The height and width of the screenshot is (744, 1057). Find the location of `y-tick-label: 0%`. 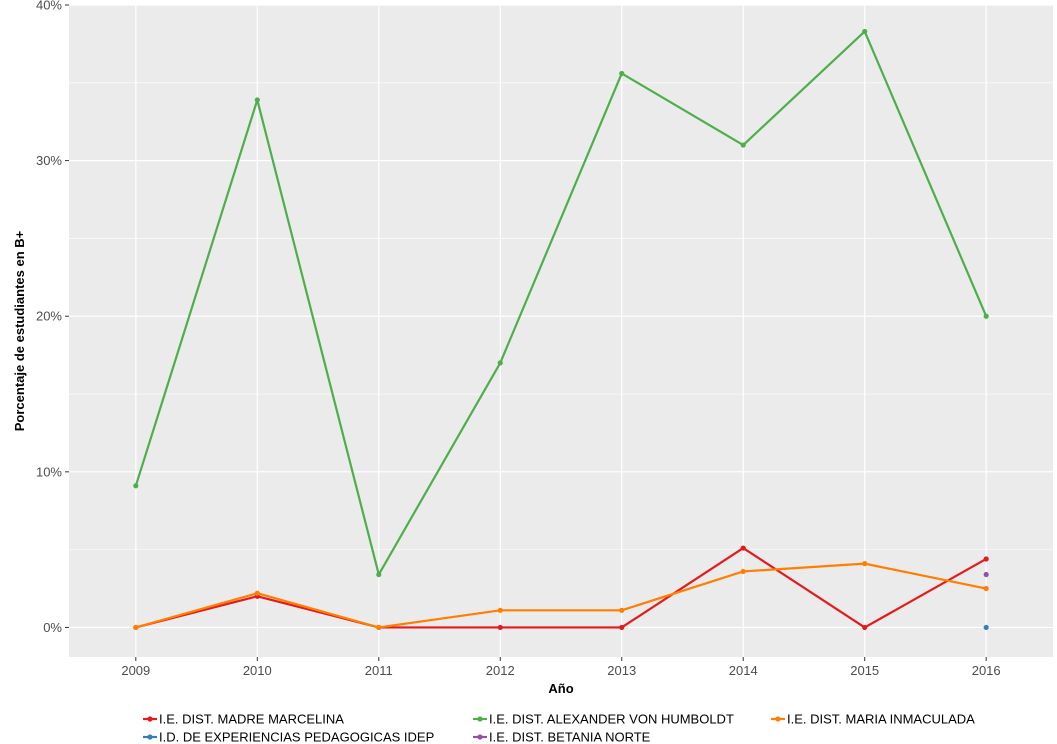

y-tick-label: 0% is located at coordinates (52, 627).